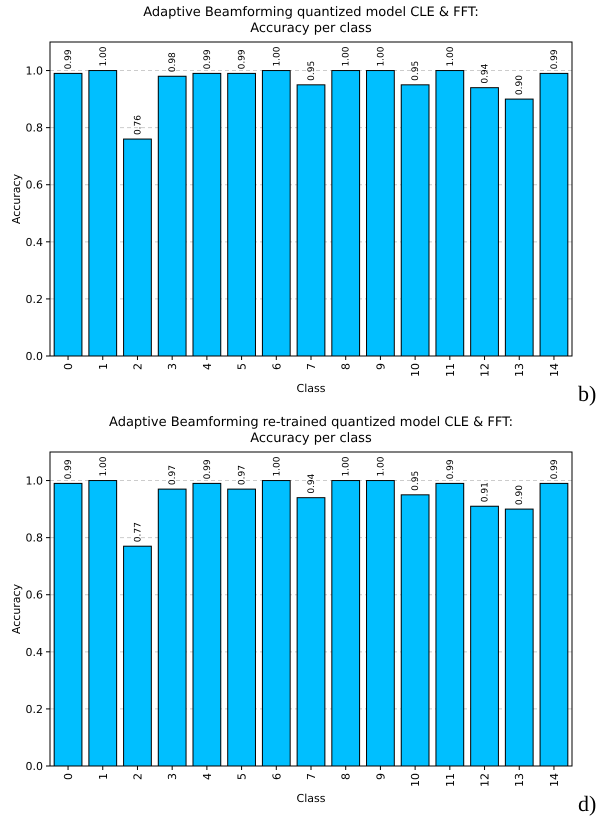 The image size is (608, 823). Describe the element at coordinates (173, 62) in the screenshot. I see `data-label: 0.98` at that location.